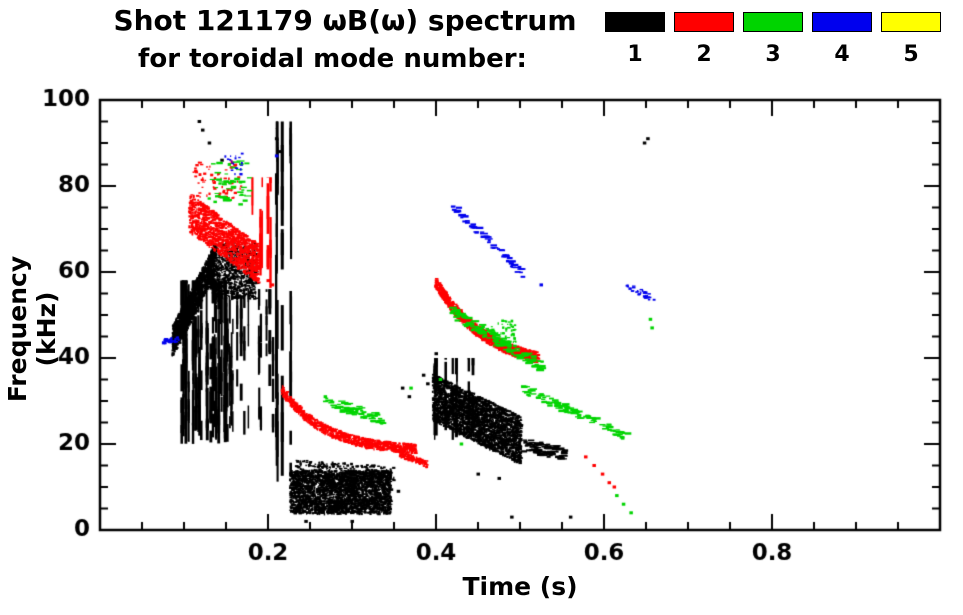  What do you see at coordinates (635, 54) in the screenshot?
I see `legend-label-mode-1: 1` at bounding box center [635, 54].